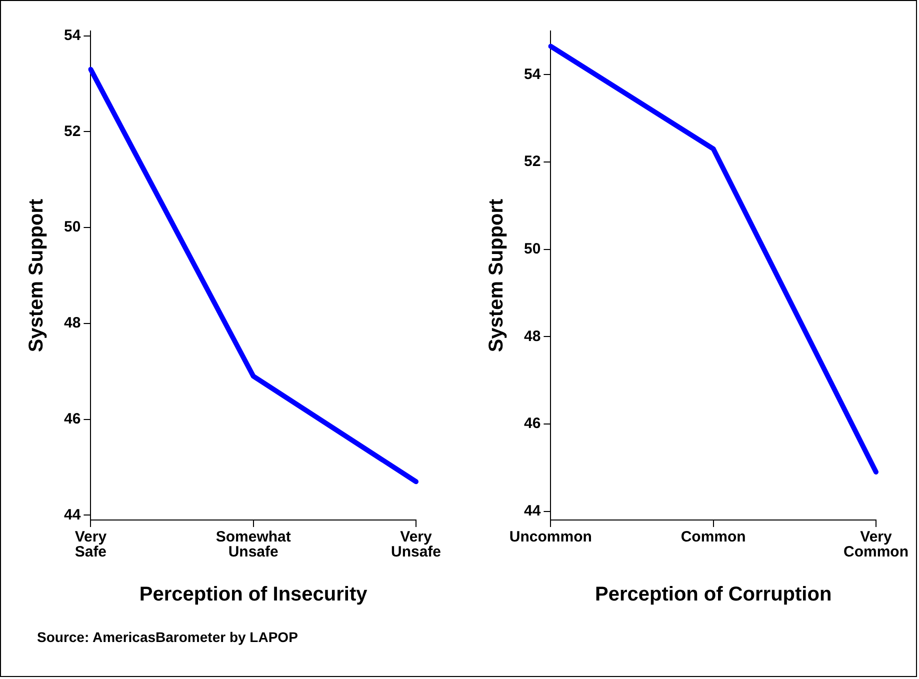 Image resolution: width=919 pixels, height=679 pixels. Describe the element at coordinates (416, 544) in the screenshot. I see `x-tick-label: Very Unsafe` at that location.